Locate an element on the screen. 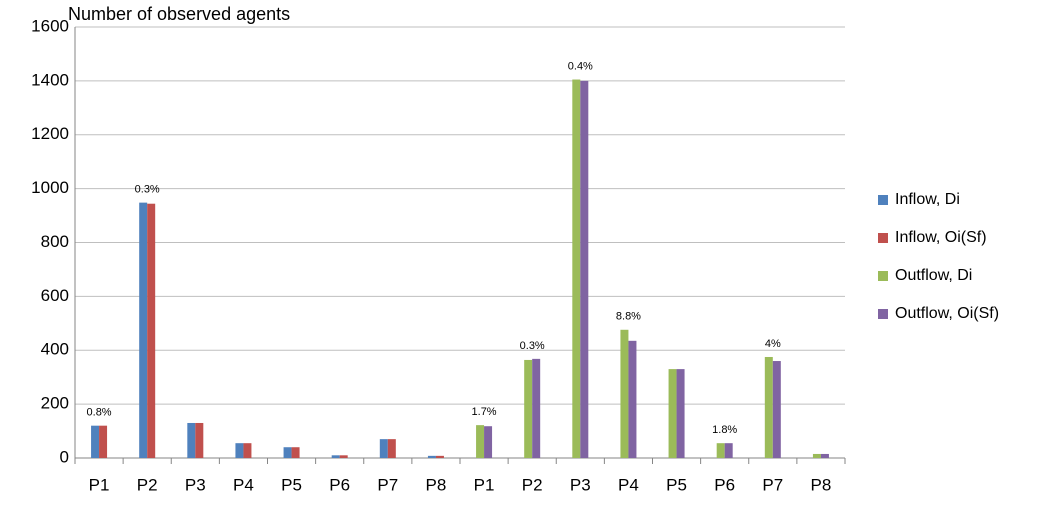 The image size is (1042, 516). annotation: 1.8% is located at coordinates (724, 430).